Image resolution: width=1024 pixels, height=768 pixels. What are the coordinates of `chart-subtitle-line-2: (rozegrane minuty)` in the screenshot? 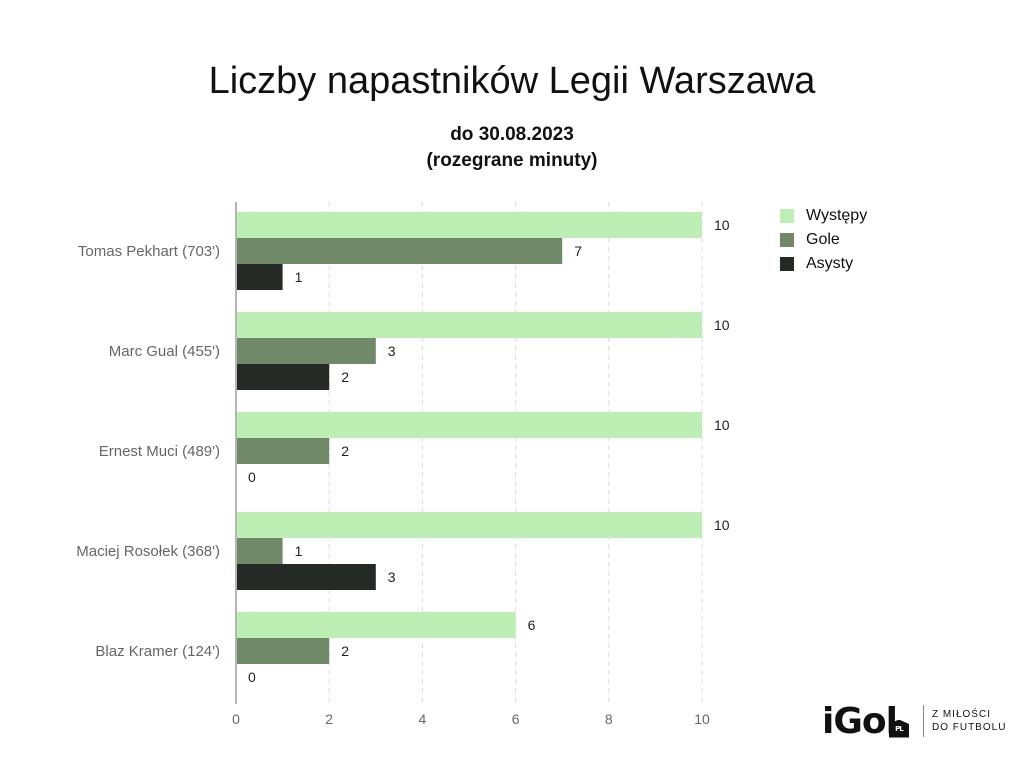 It's located at (512, 160).